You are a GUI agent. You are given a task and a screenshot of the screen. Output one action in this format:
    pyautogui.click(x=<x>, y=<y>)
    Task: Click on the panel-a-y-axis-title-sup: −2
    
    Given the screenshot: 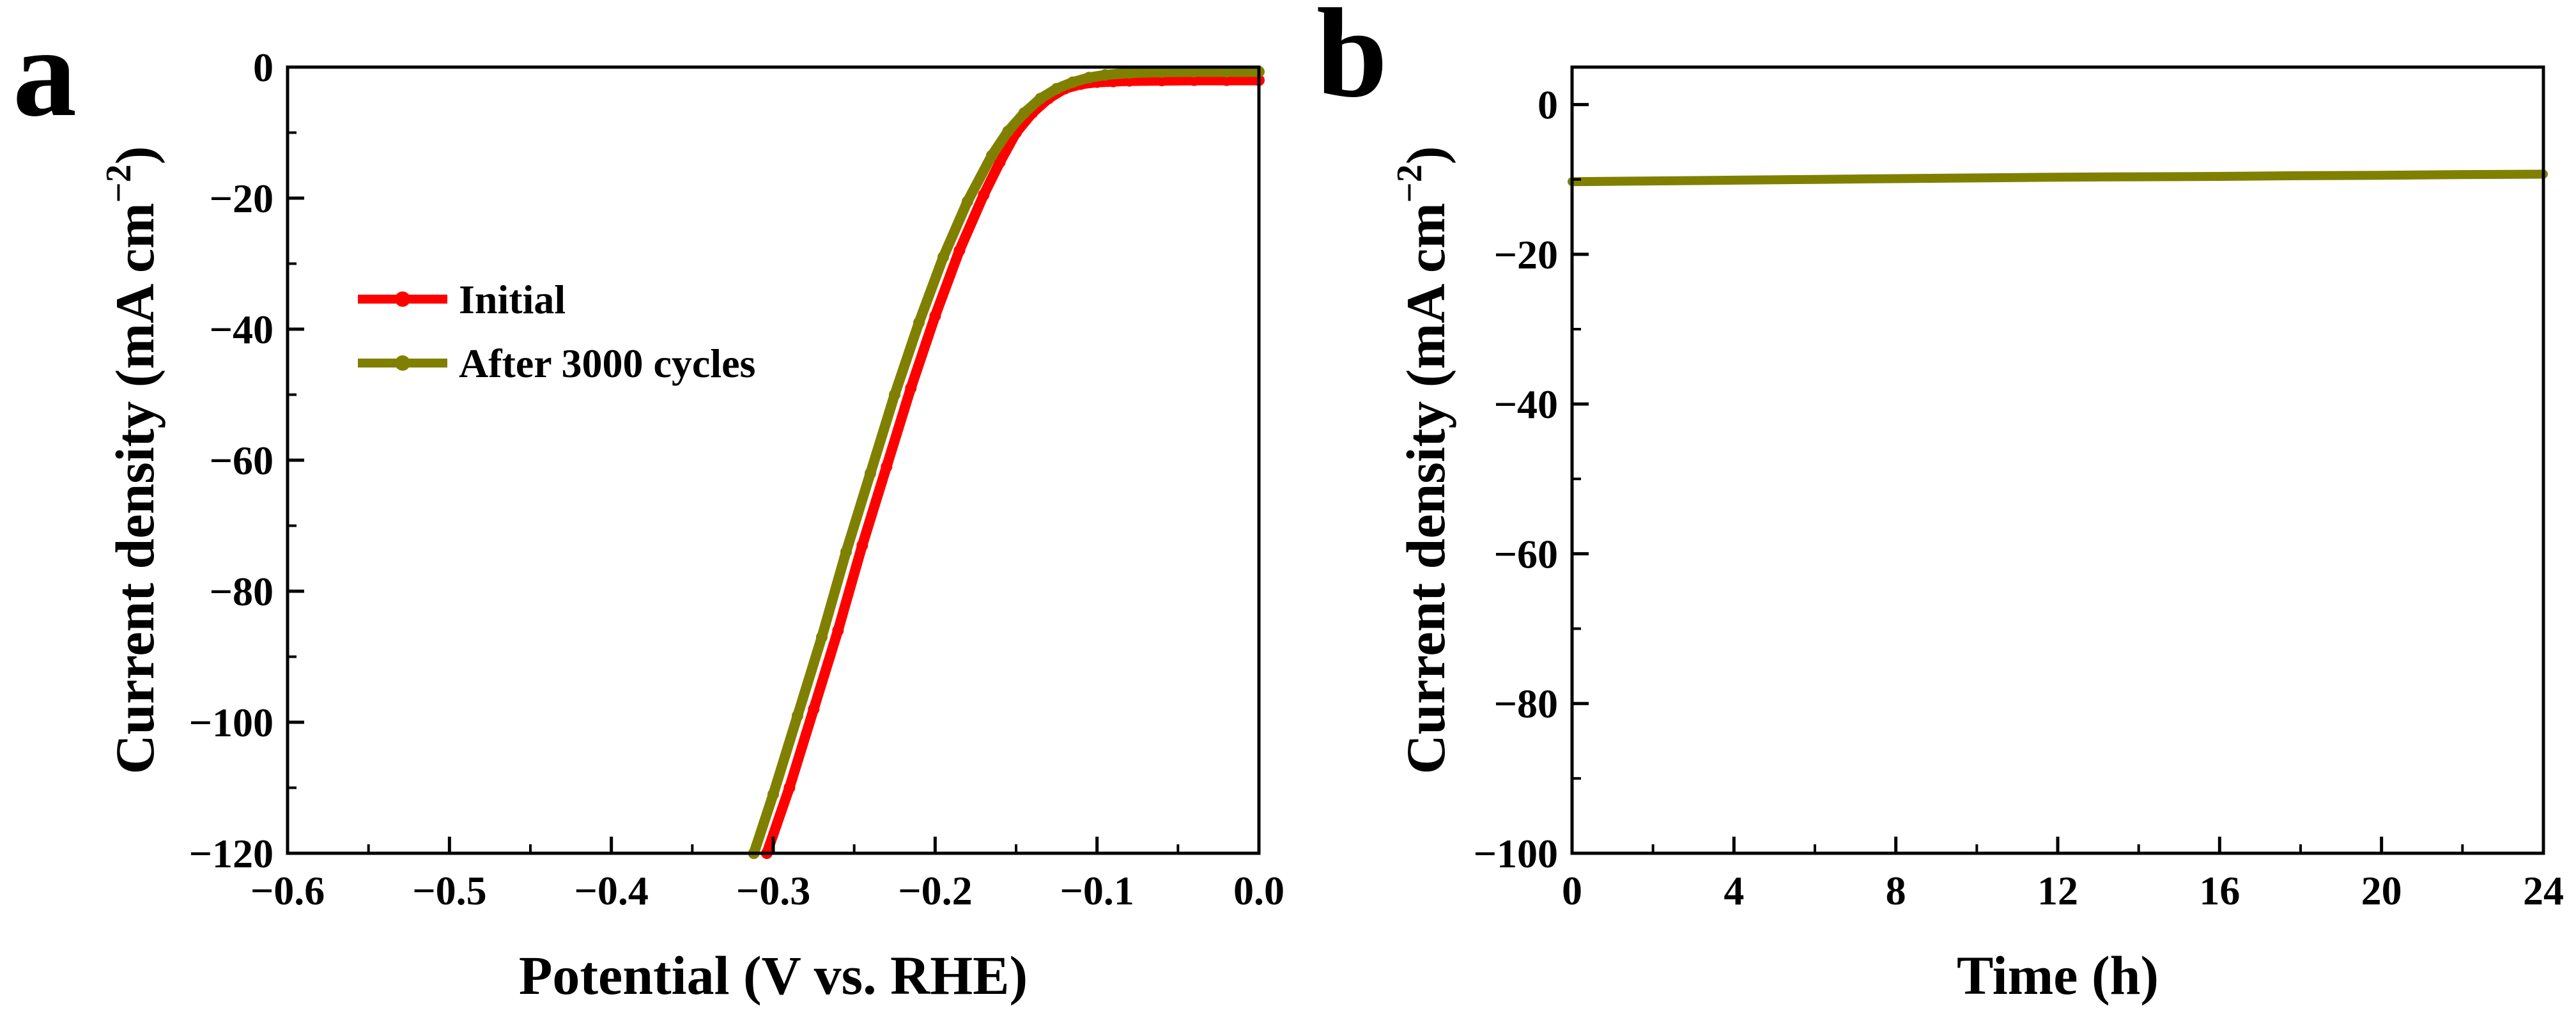 What is the action you would take?
    pyautogui.click(x=119, y=183)
    